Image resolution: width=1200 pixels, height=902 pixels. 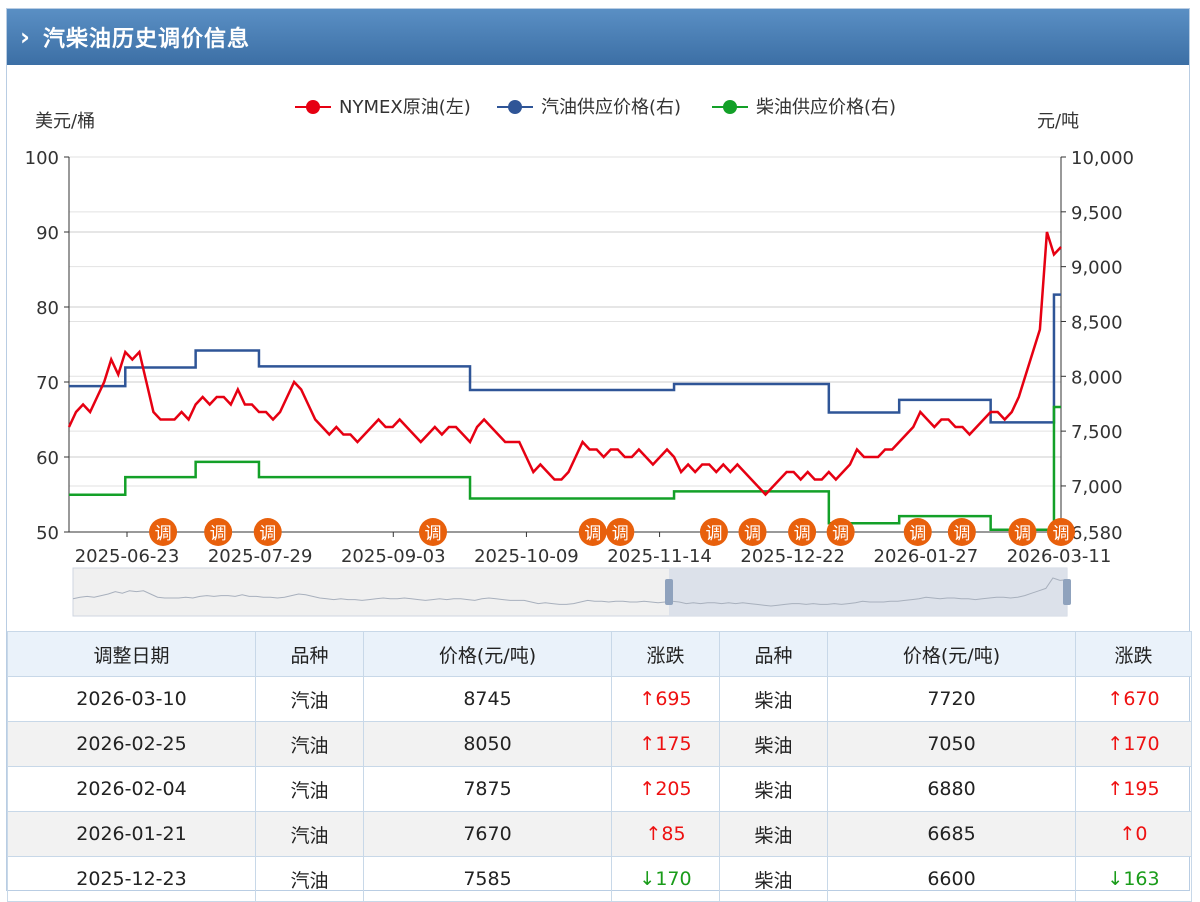 I want to click on left-tick-label: 70, so click(x=47, y=383).